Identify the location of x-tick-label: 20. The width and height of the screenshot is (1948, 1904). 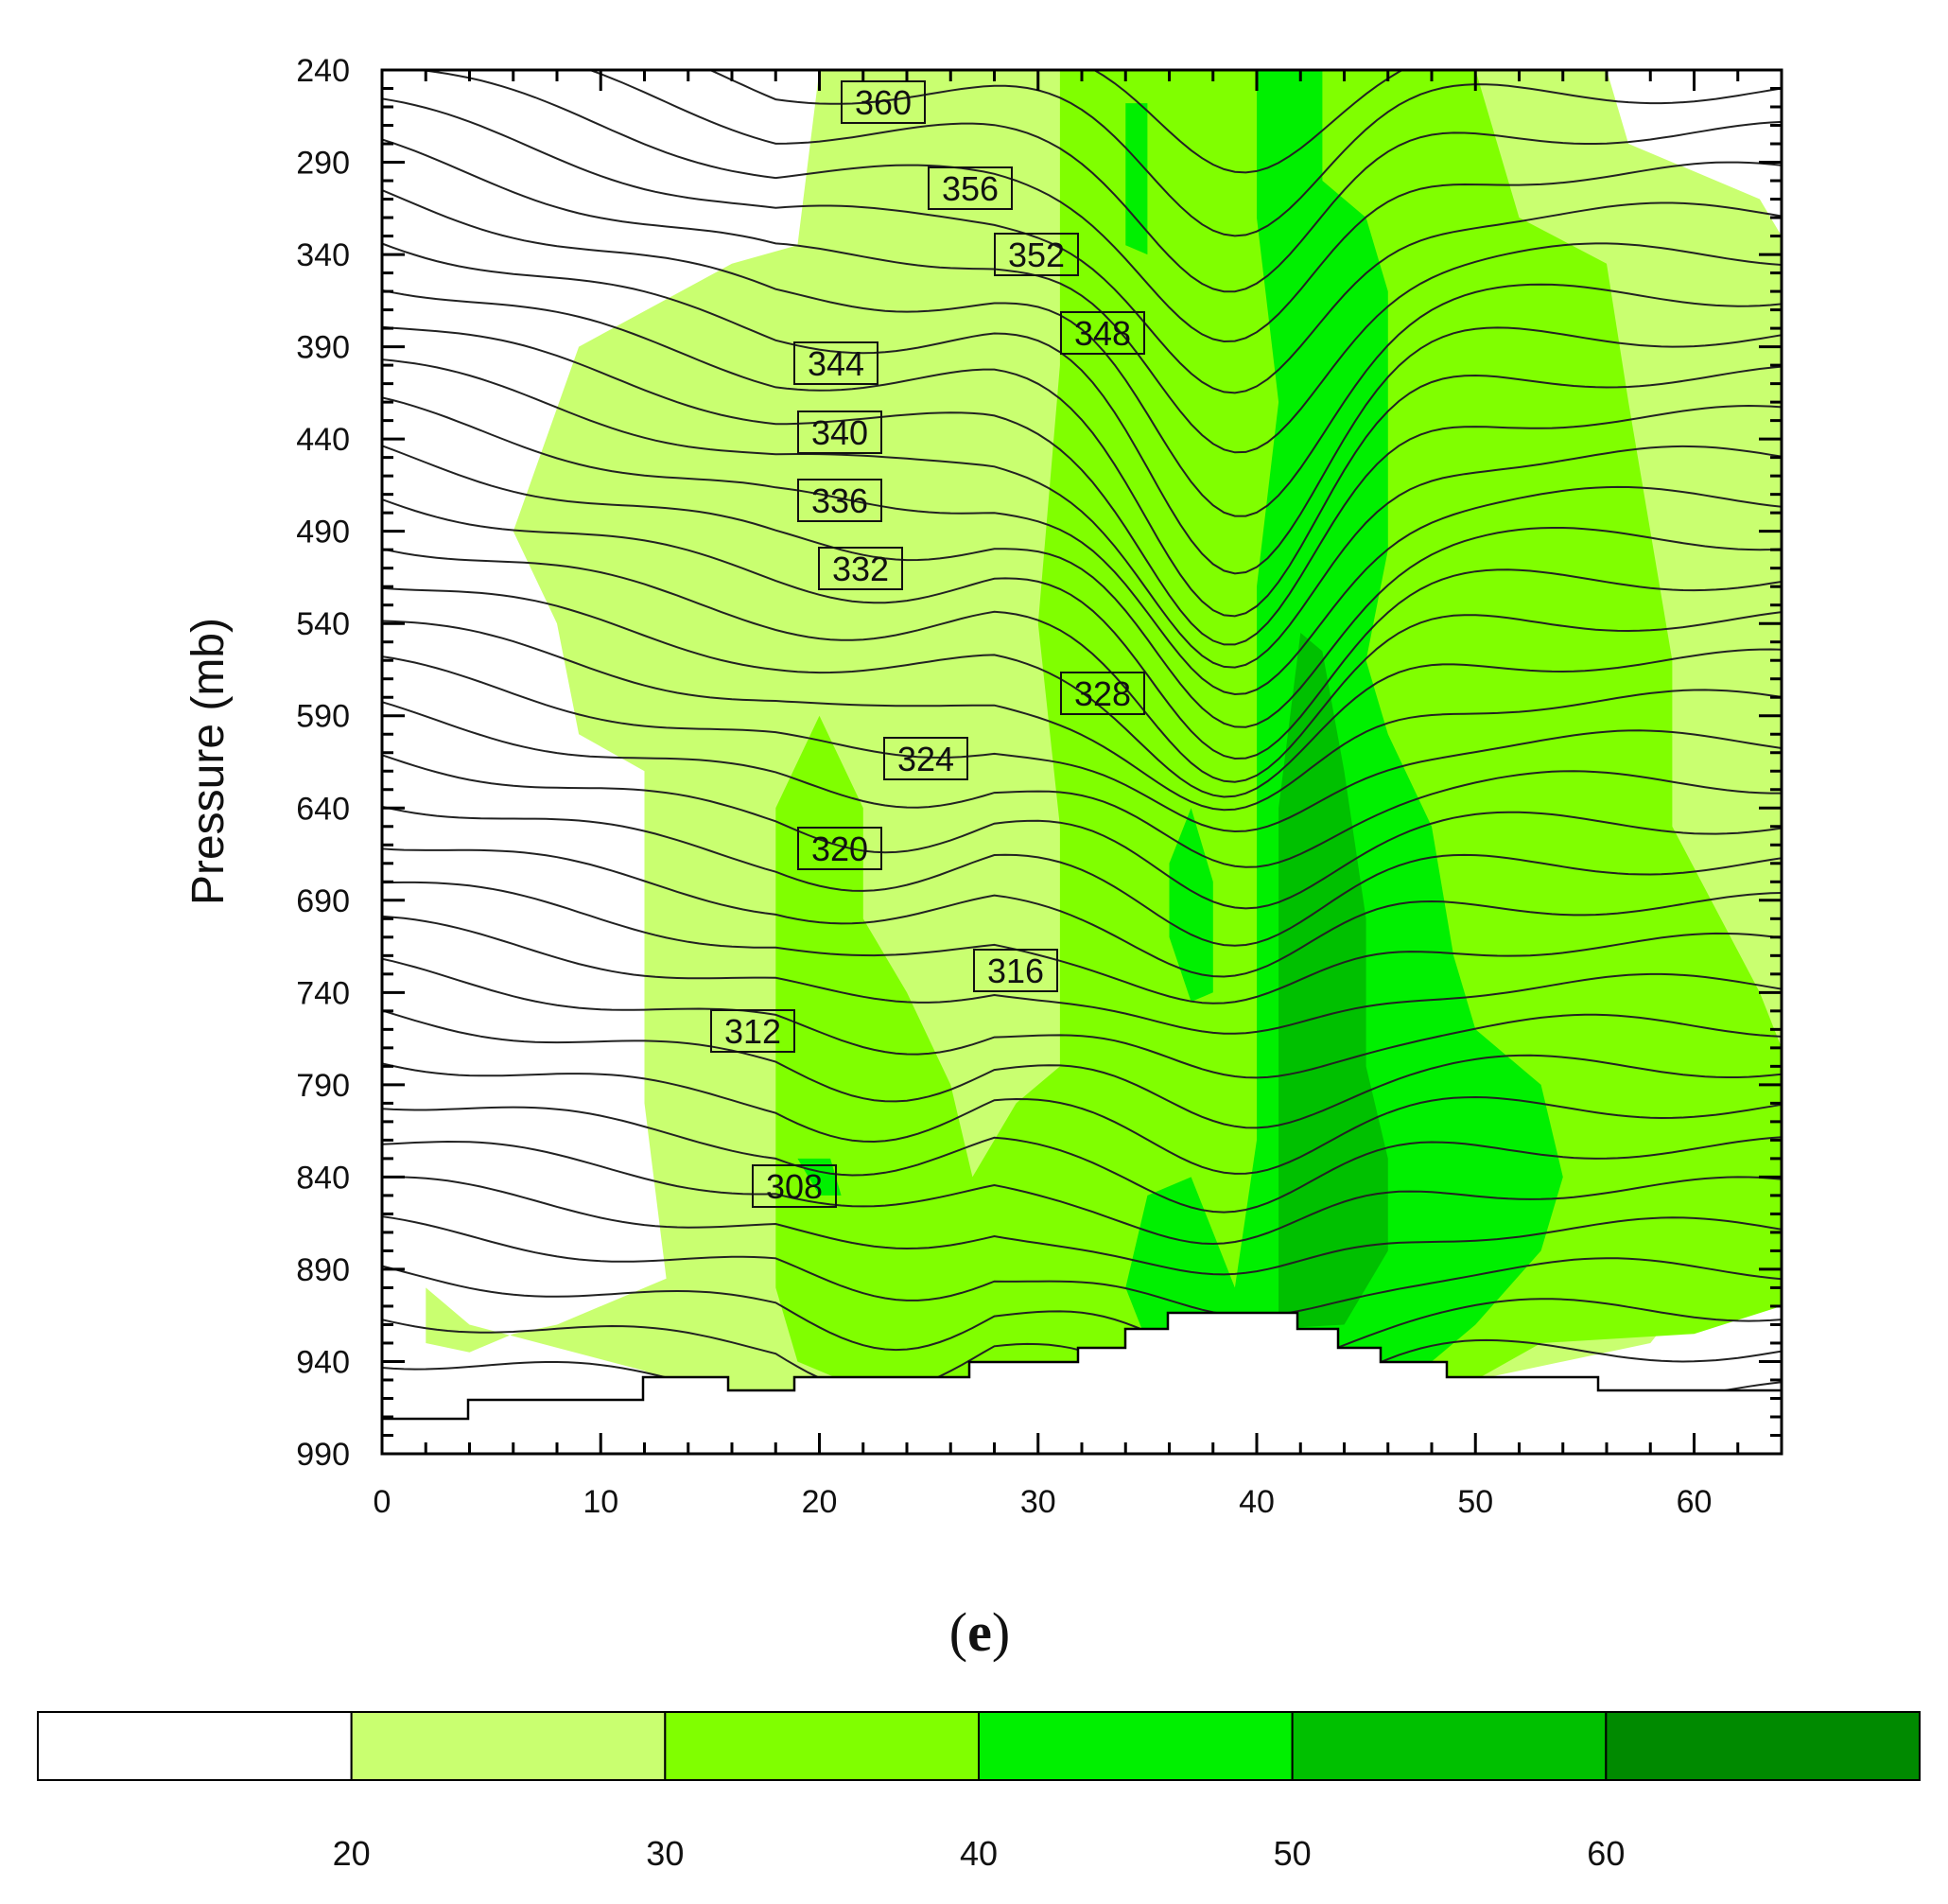
(820, 1502).